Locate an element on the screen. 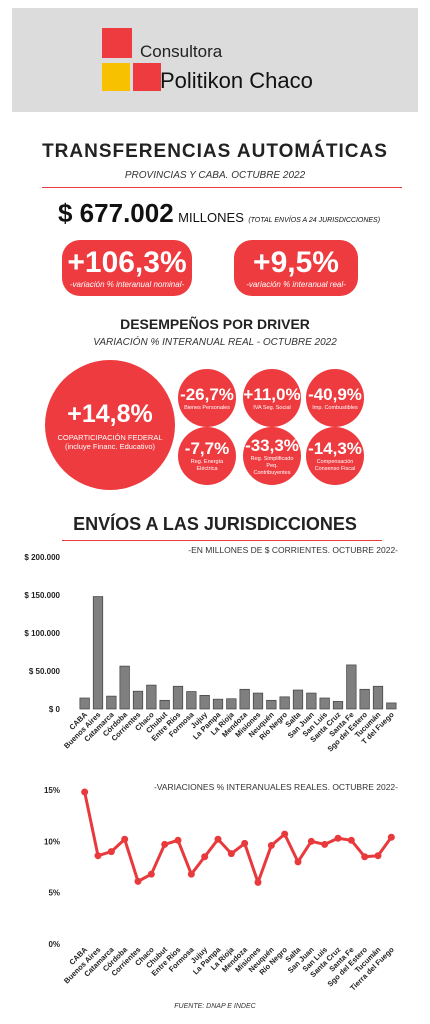 This screenshot has width=430, height=1024. line is located at coordinates (238, 837).